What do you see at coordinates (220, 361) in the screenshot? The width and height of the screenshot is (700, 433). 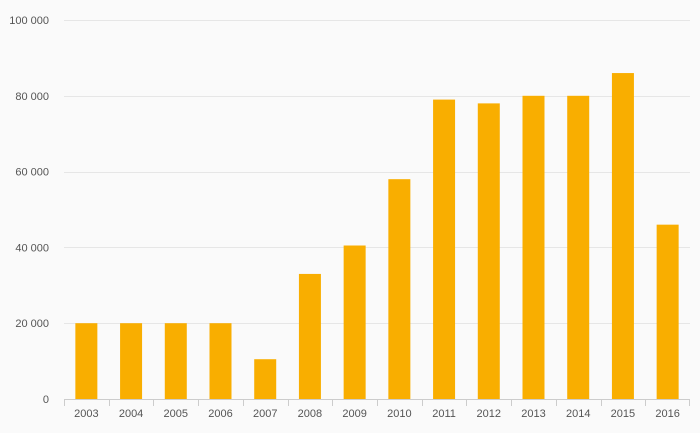 I see `bar-2006` at bounding box center [220, 361].